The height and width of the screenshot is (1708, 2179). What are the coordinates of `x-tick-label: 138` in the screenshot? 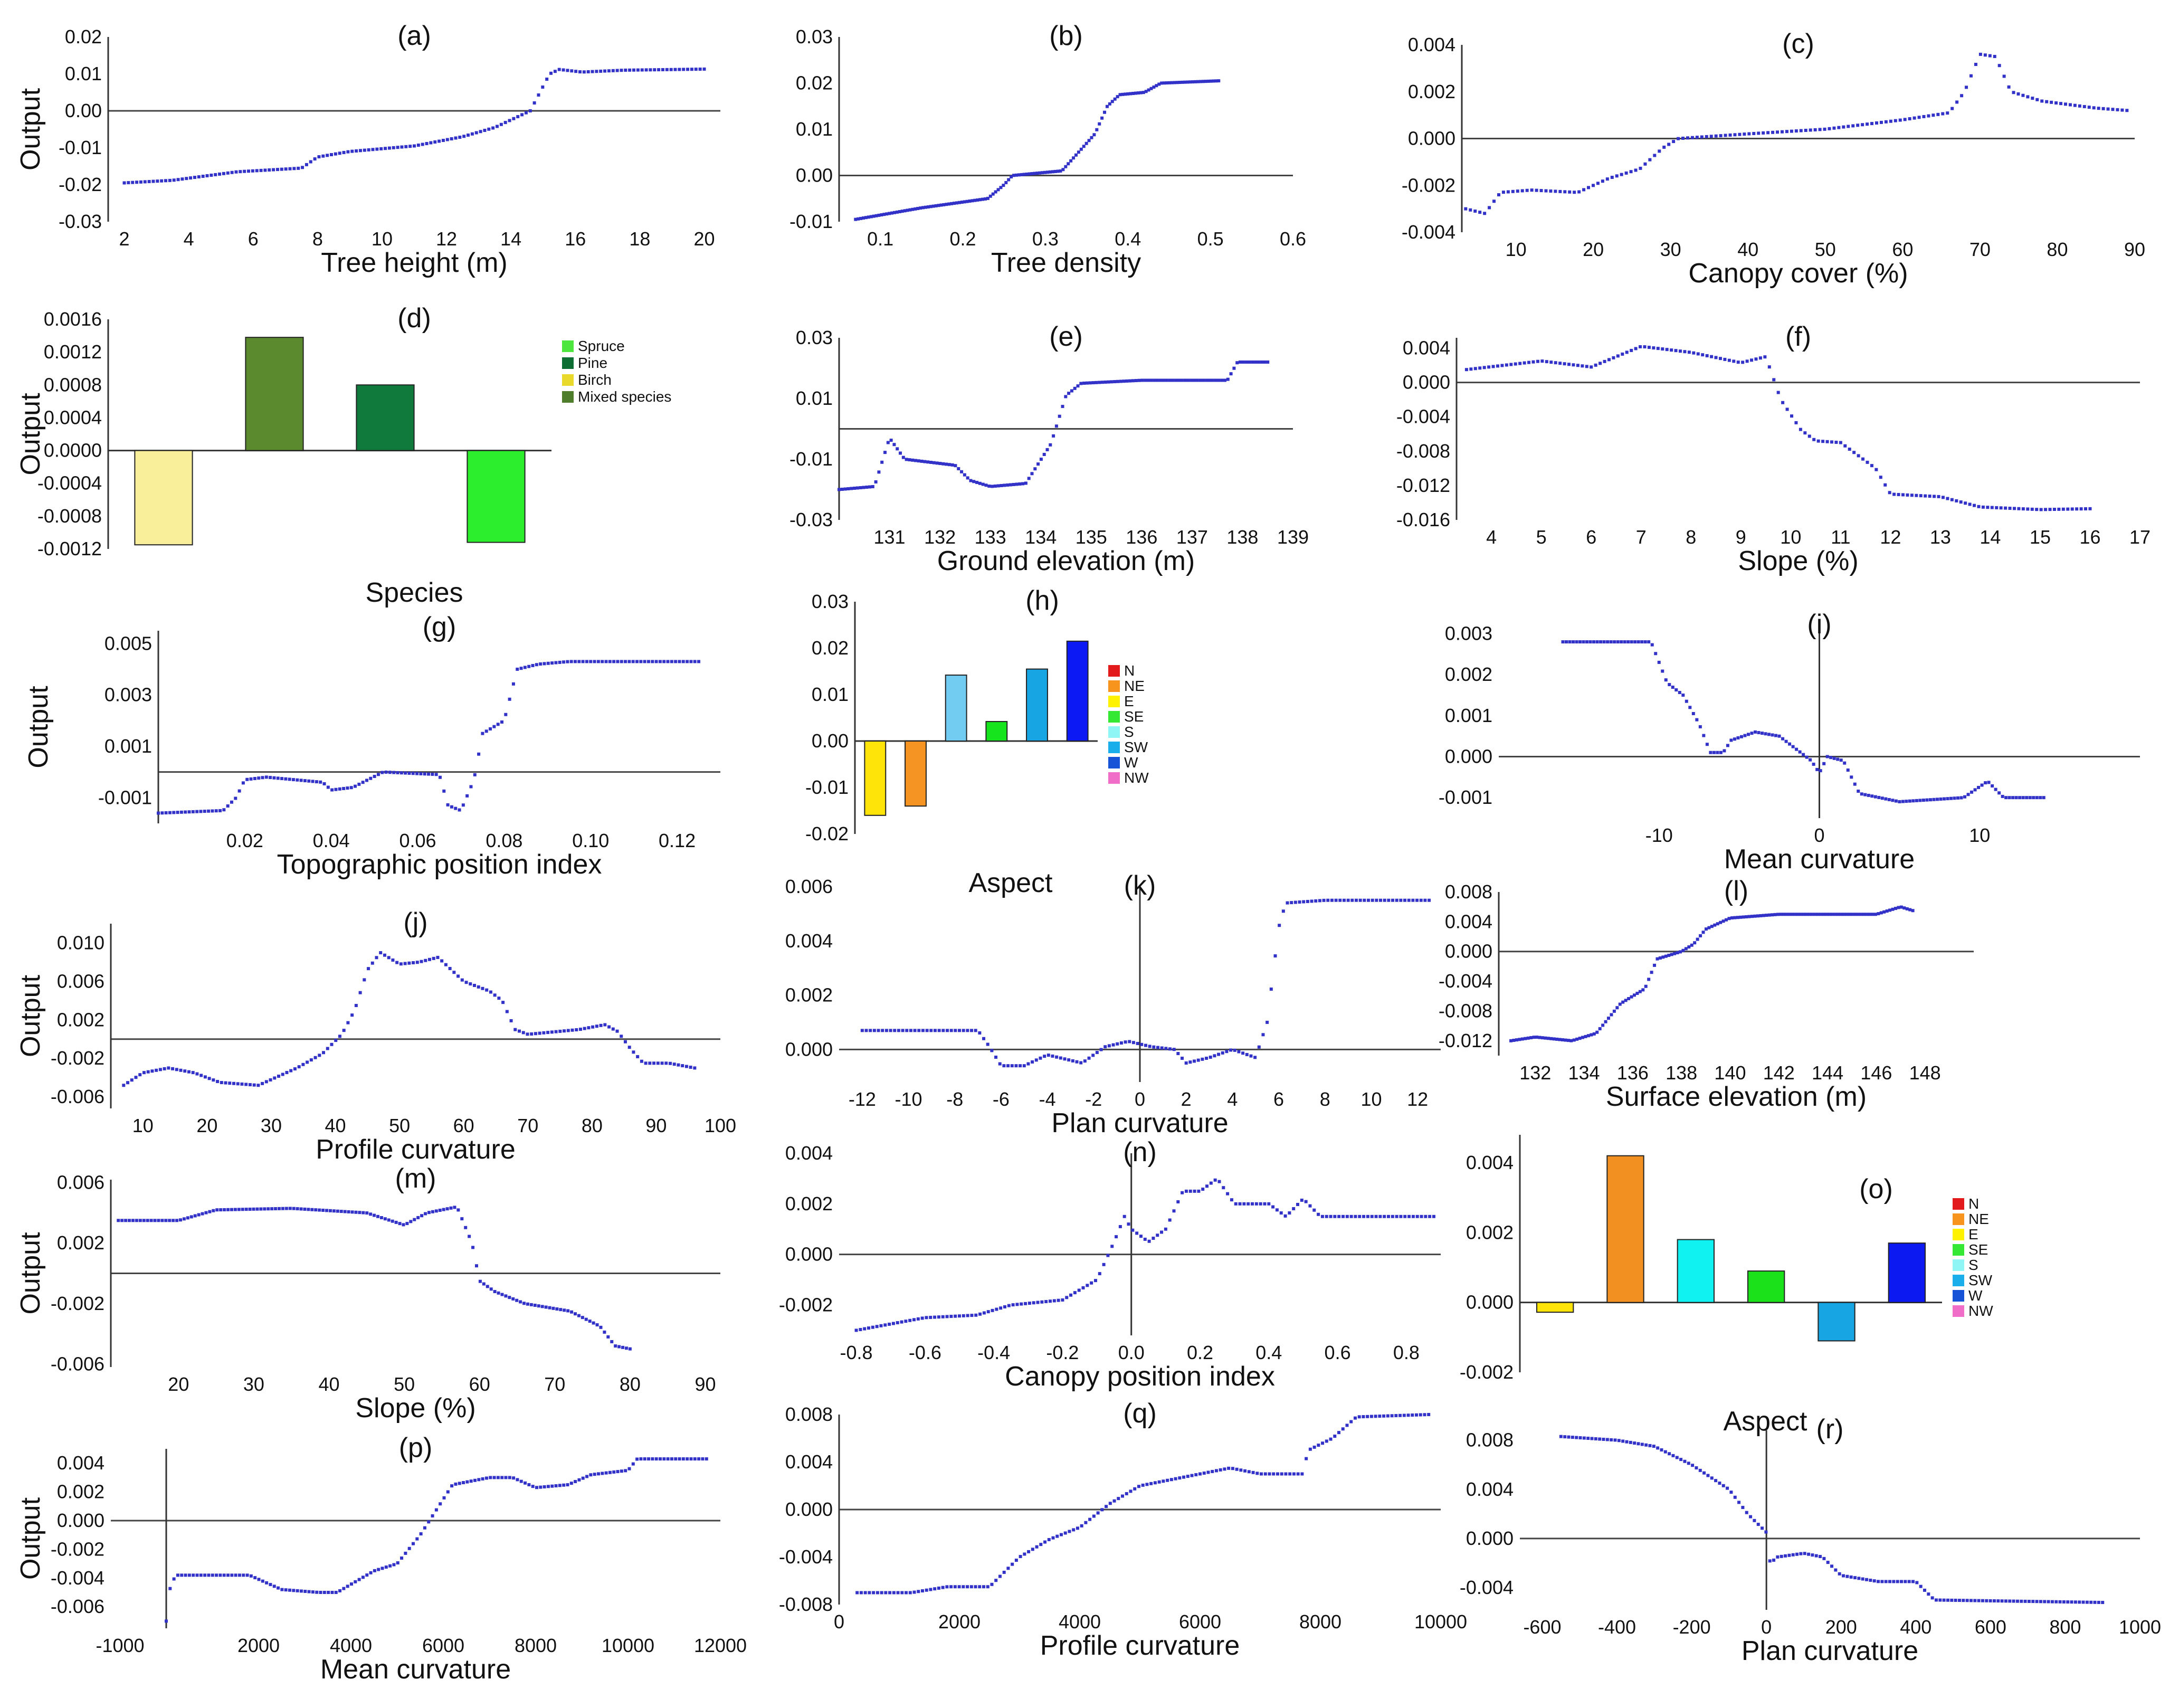 It's located at (1242, 537).